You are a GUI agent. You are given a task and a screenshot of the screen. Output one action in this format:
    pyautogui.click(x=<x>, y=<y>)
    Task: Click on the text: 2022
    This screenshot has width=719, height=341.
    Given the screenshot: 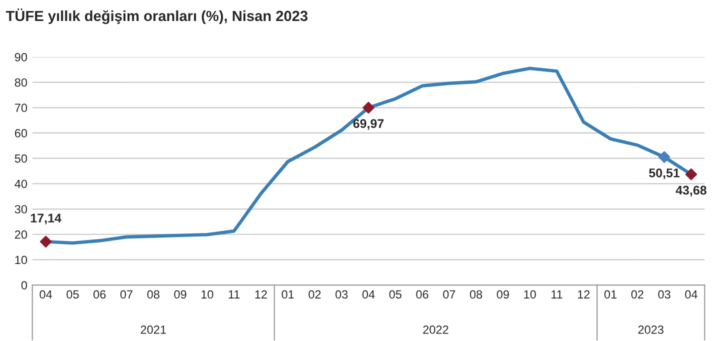 What is the action you would take?
    pyautogui.click(x=435, y=330)
    